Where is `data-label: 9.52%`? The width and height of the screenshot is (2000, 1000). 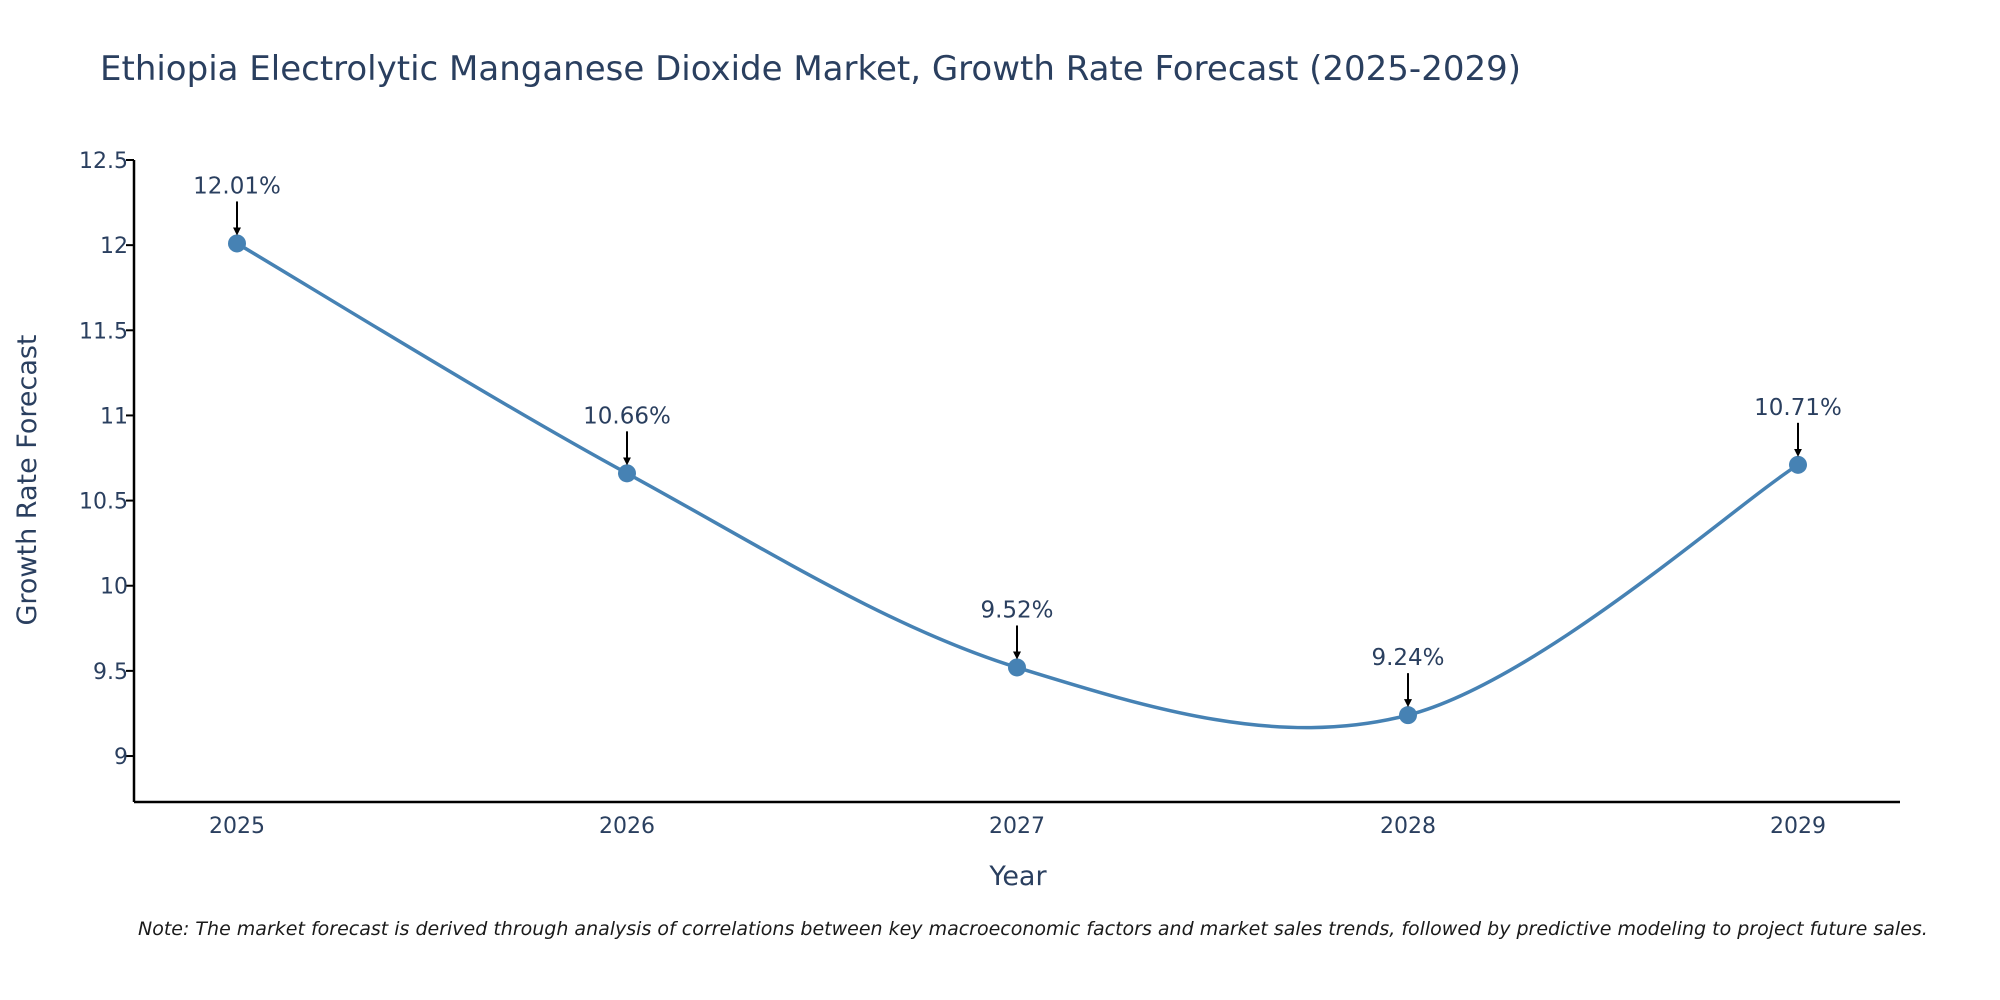 data-label: 9.52% is located at coordinates (1016, 610).